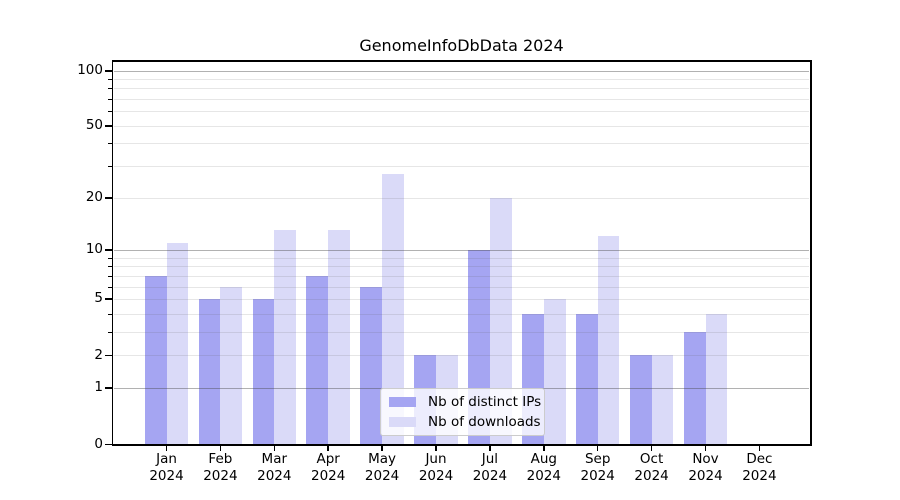  Describe the element at coordinates (811, 253) in the screenshot. I see `axis-spine-right` at that location.